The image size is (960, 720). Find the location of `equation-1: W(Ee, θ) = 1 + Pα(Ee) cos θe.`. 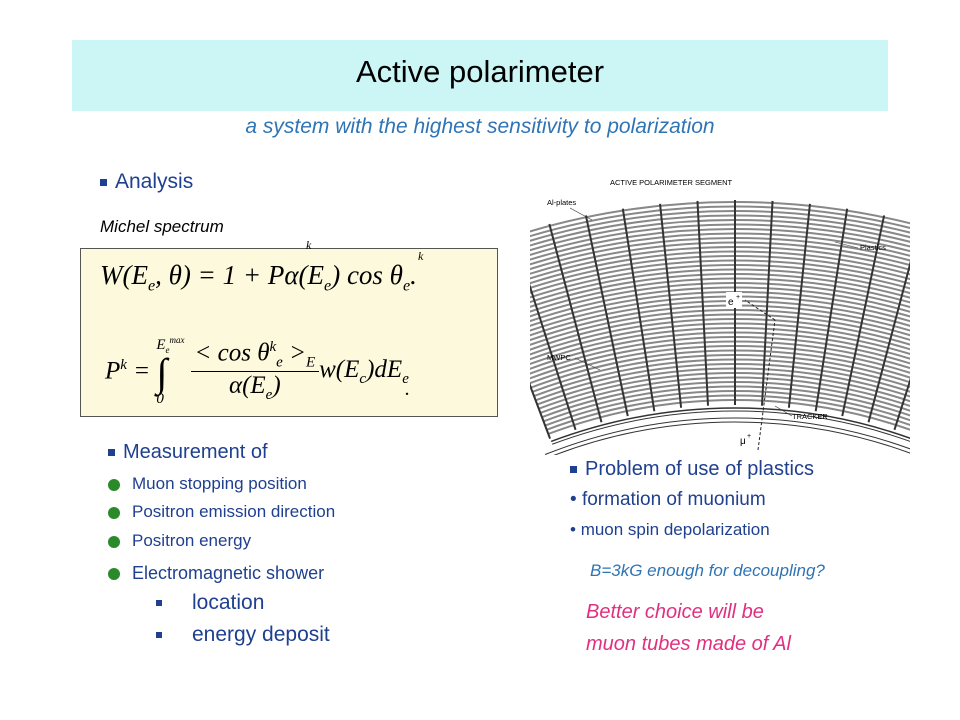

equation-1: W(Ee, θ) = 1 + Pα(Ee) cos θe. is located at coordinates (258, 277).